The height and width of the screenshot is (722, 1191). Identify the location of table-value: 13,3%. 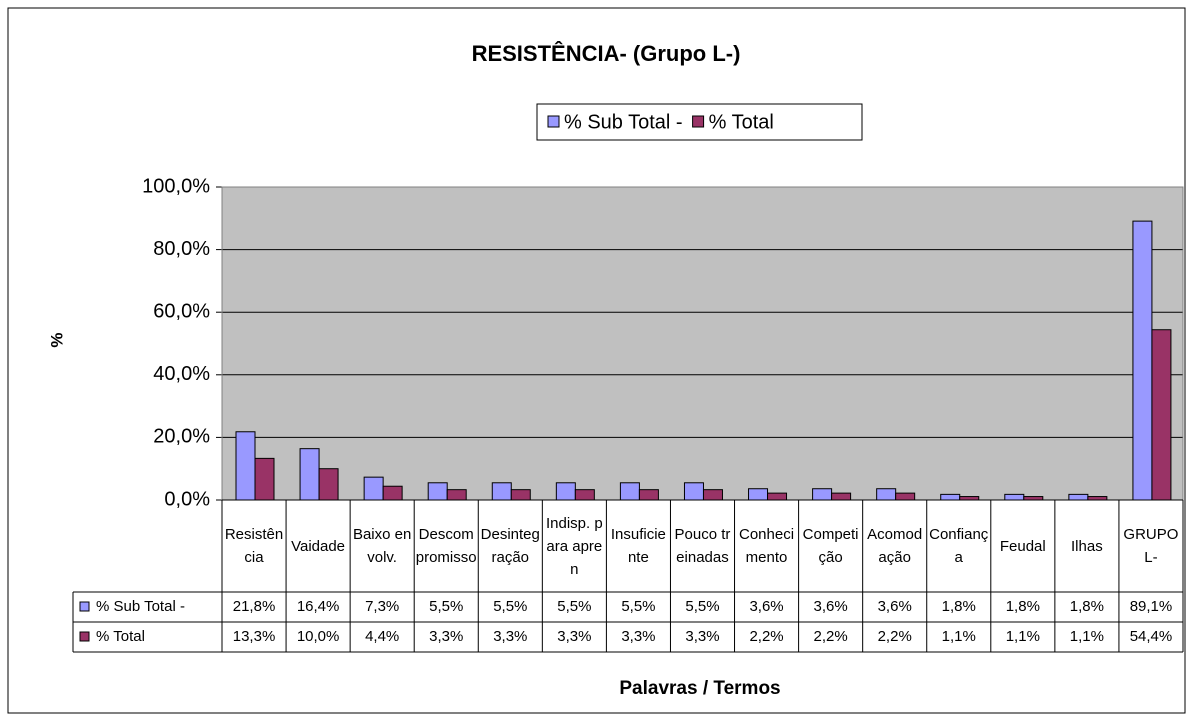
(254, 636).